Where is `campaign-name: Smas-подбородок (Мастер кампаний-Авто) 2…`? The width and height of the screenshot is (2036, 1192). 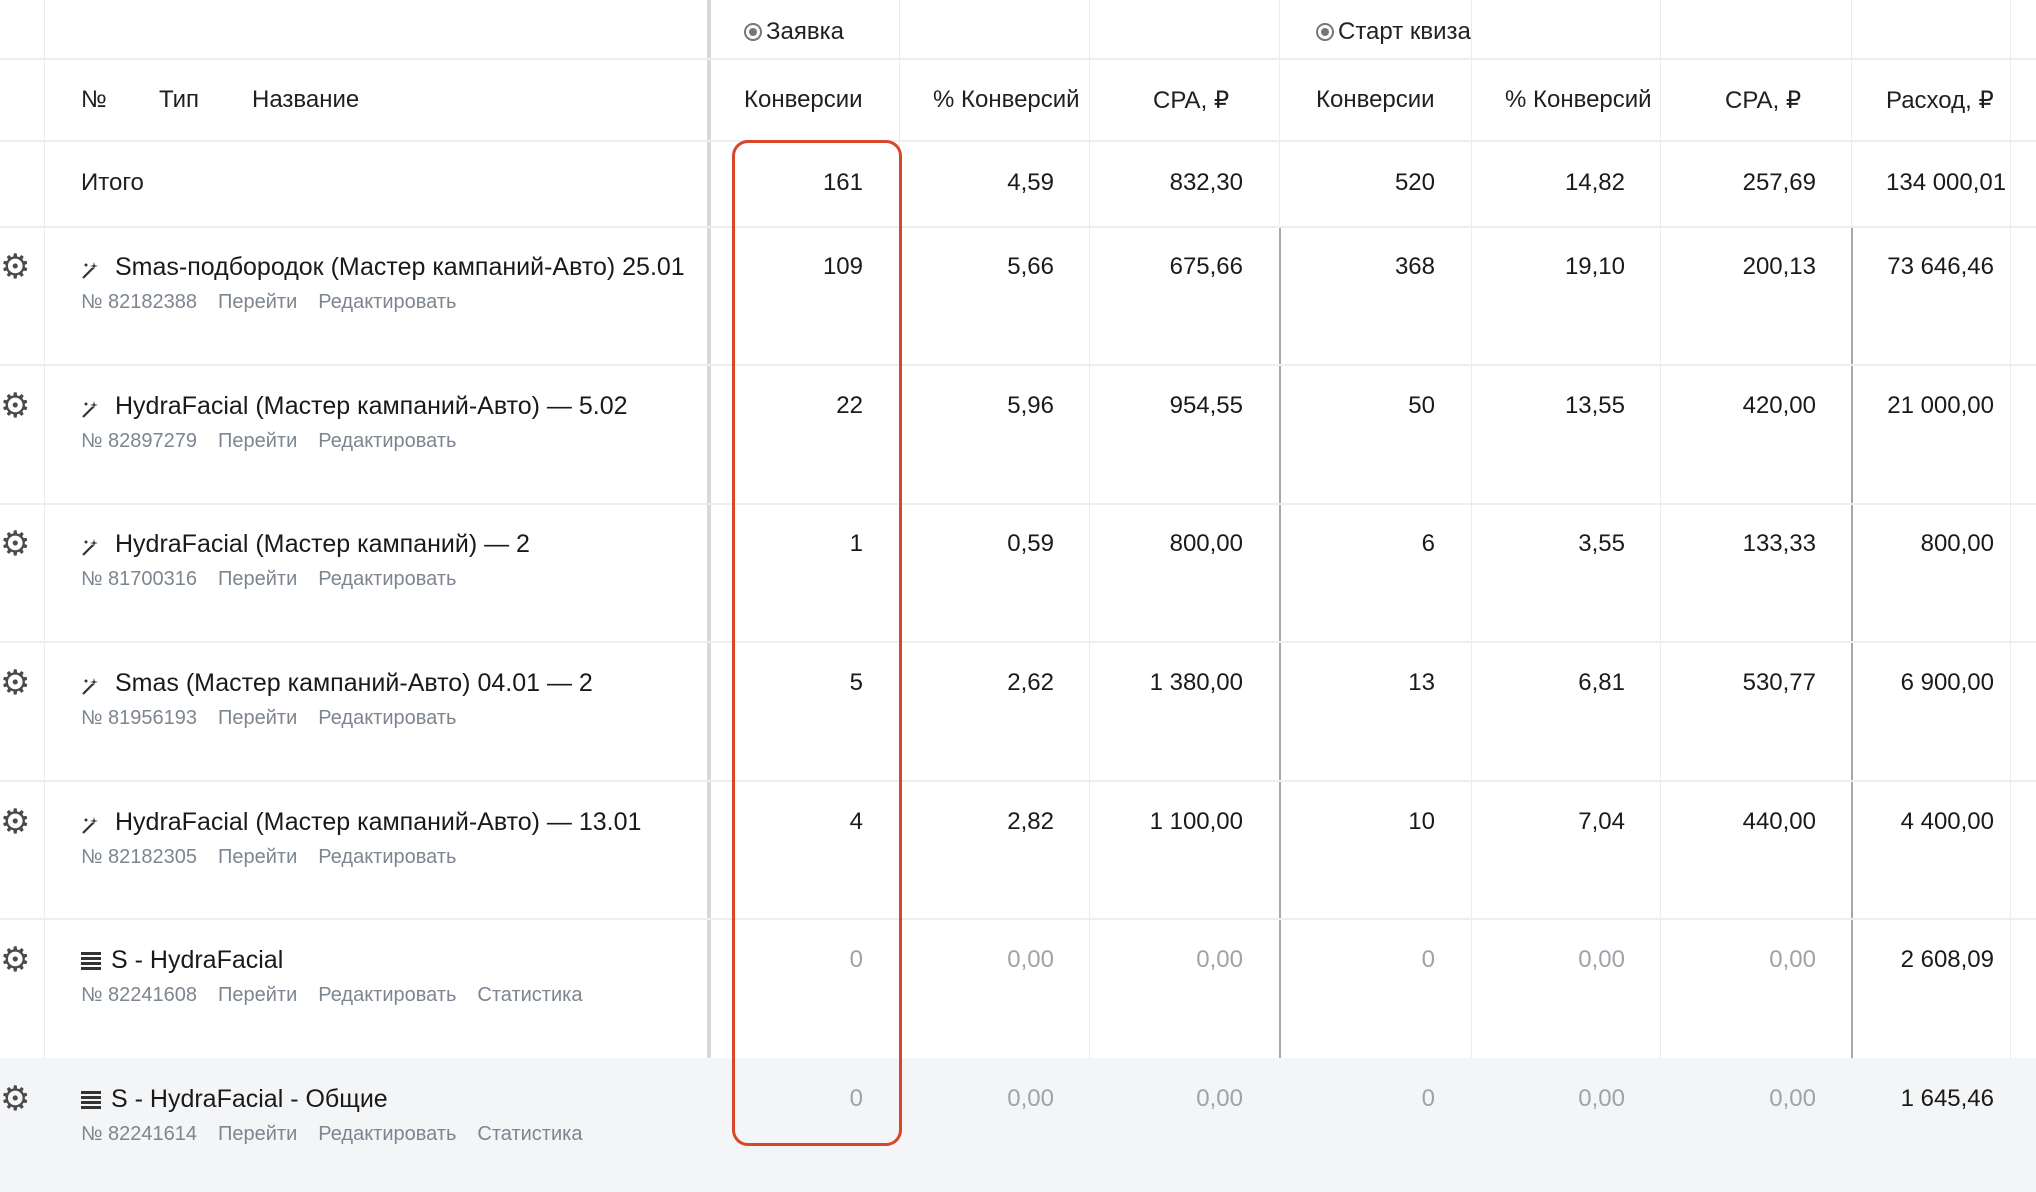
campaign-name: Smas-подбородок (Мастер кампаний-Авто) 2… is located at coordinates (383, 267).